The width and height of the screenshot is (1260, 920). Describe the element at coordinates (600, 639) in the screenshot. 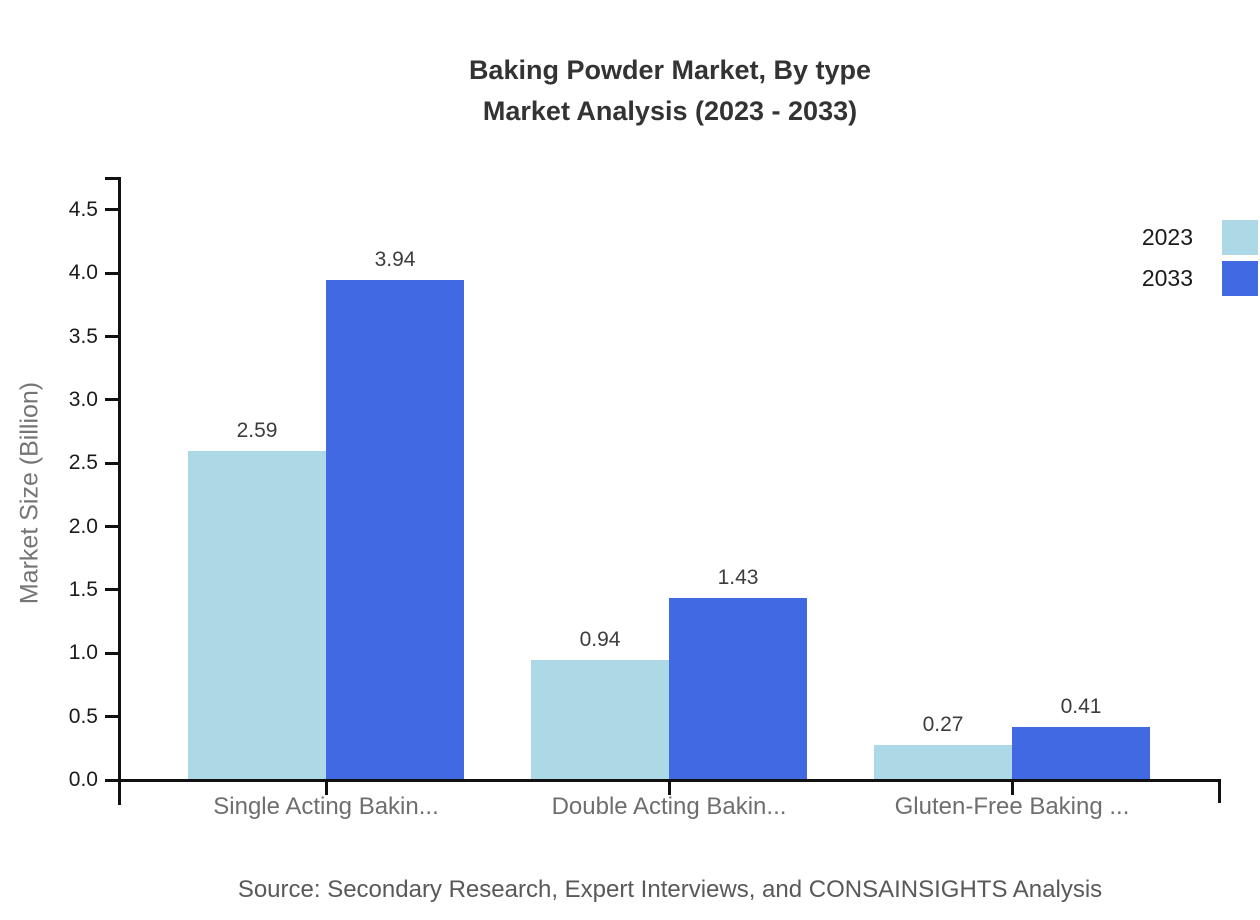

I see `bar-value-label: 0.94` at that location.